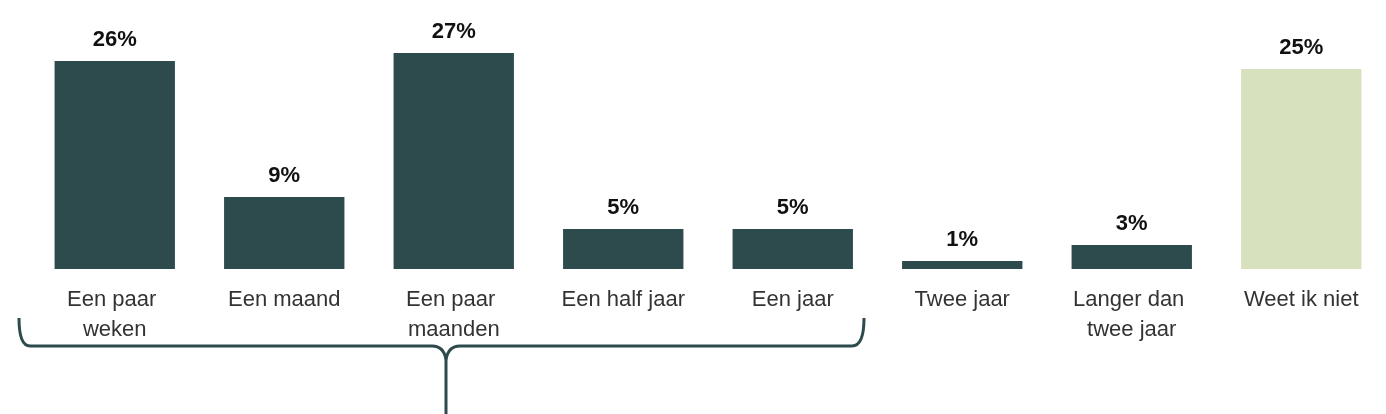 The width and height of the screenshot is (1386, 414). Describe the element at coordinates (962, 298) in the screenshot. I see `x-tick-label: Twee jaar` at that location.